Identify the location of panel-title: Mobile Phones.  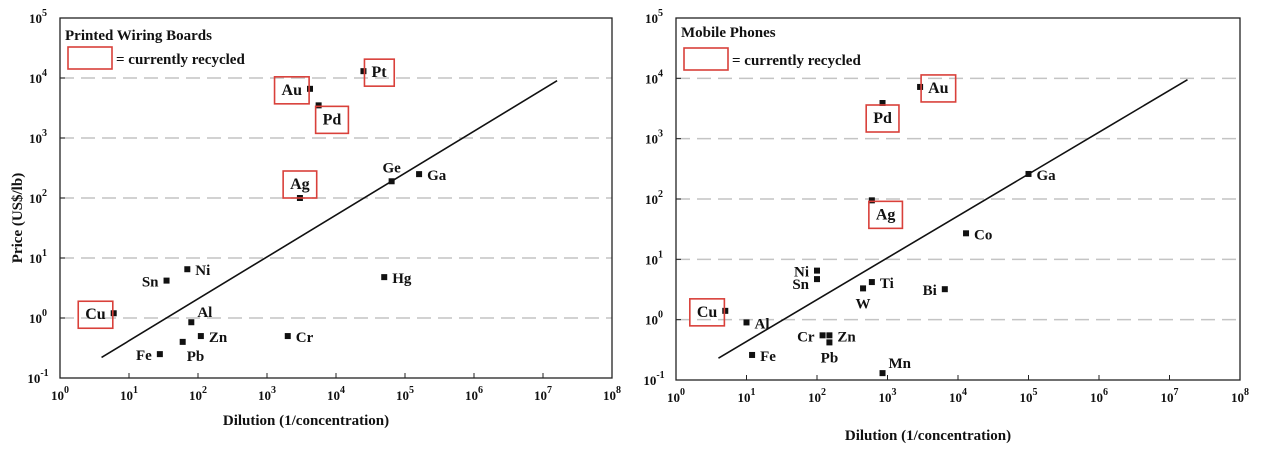
(728, 33).